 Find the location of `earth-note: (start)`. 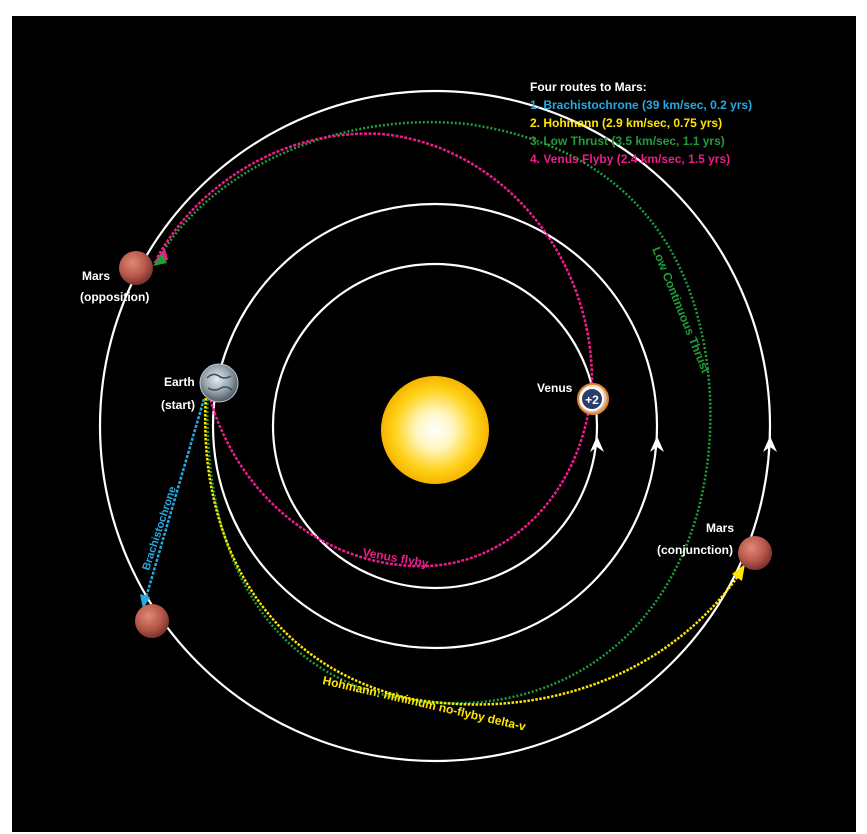

earth-note: (start) is located at coordinates (178, 405).